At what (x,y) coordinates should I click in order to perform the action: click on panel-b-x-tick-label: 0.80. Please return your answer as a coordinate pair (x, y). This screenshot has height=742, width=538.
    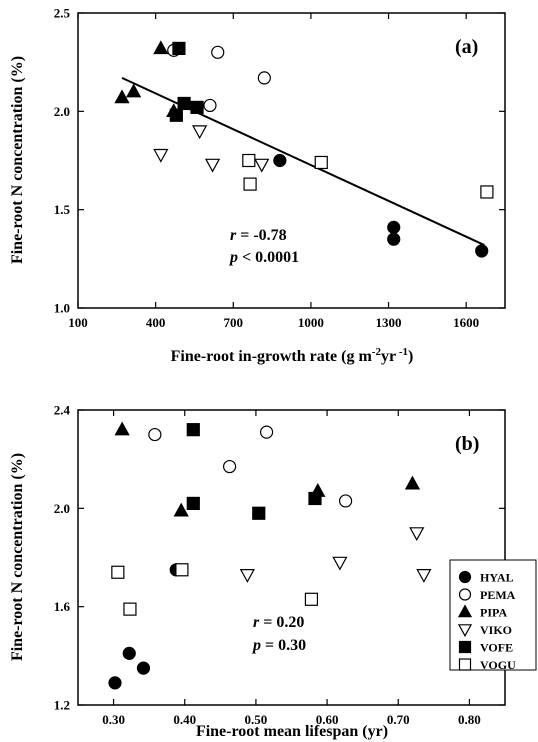
    Looking at the image, I should click on (469, 719).